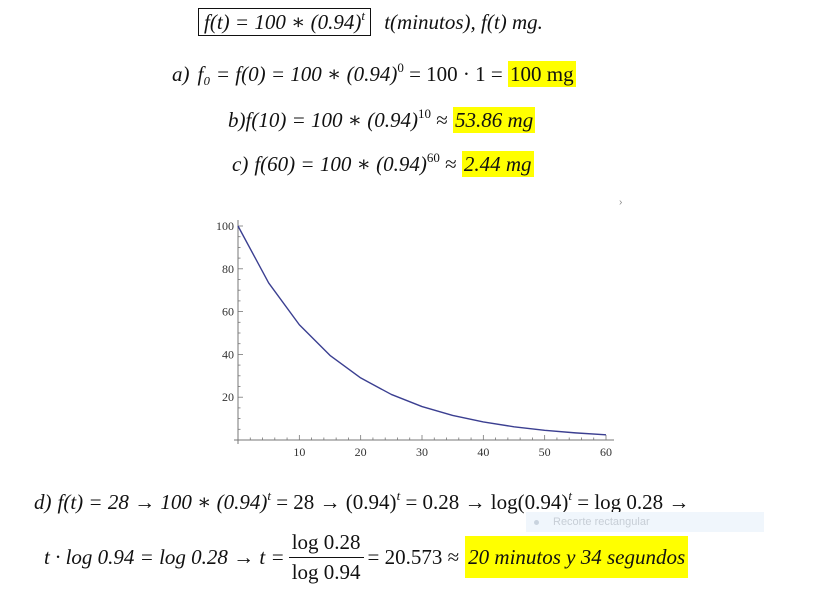 This screenshot has height=597, width=818. What do you see at coordinates (601, 522) in the screenshot?
I see `snip-tool-label: Recorte rectangular` at bounding box center [601, 522].